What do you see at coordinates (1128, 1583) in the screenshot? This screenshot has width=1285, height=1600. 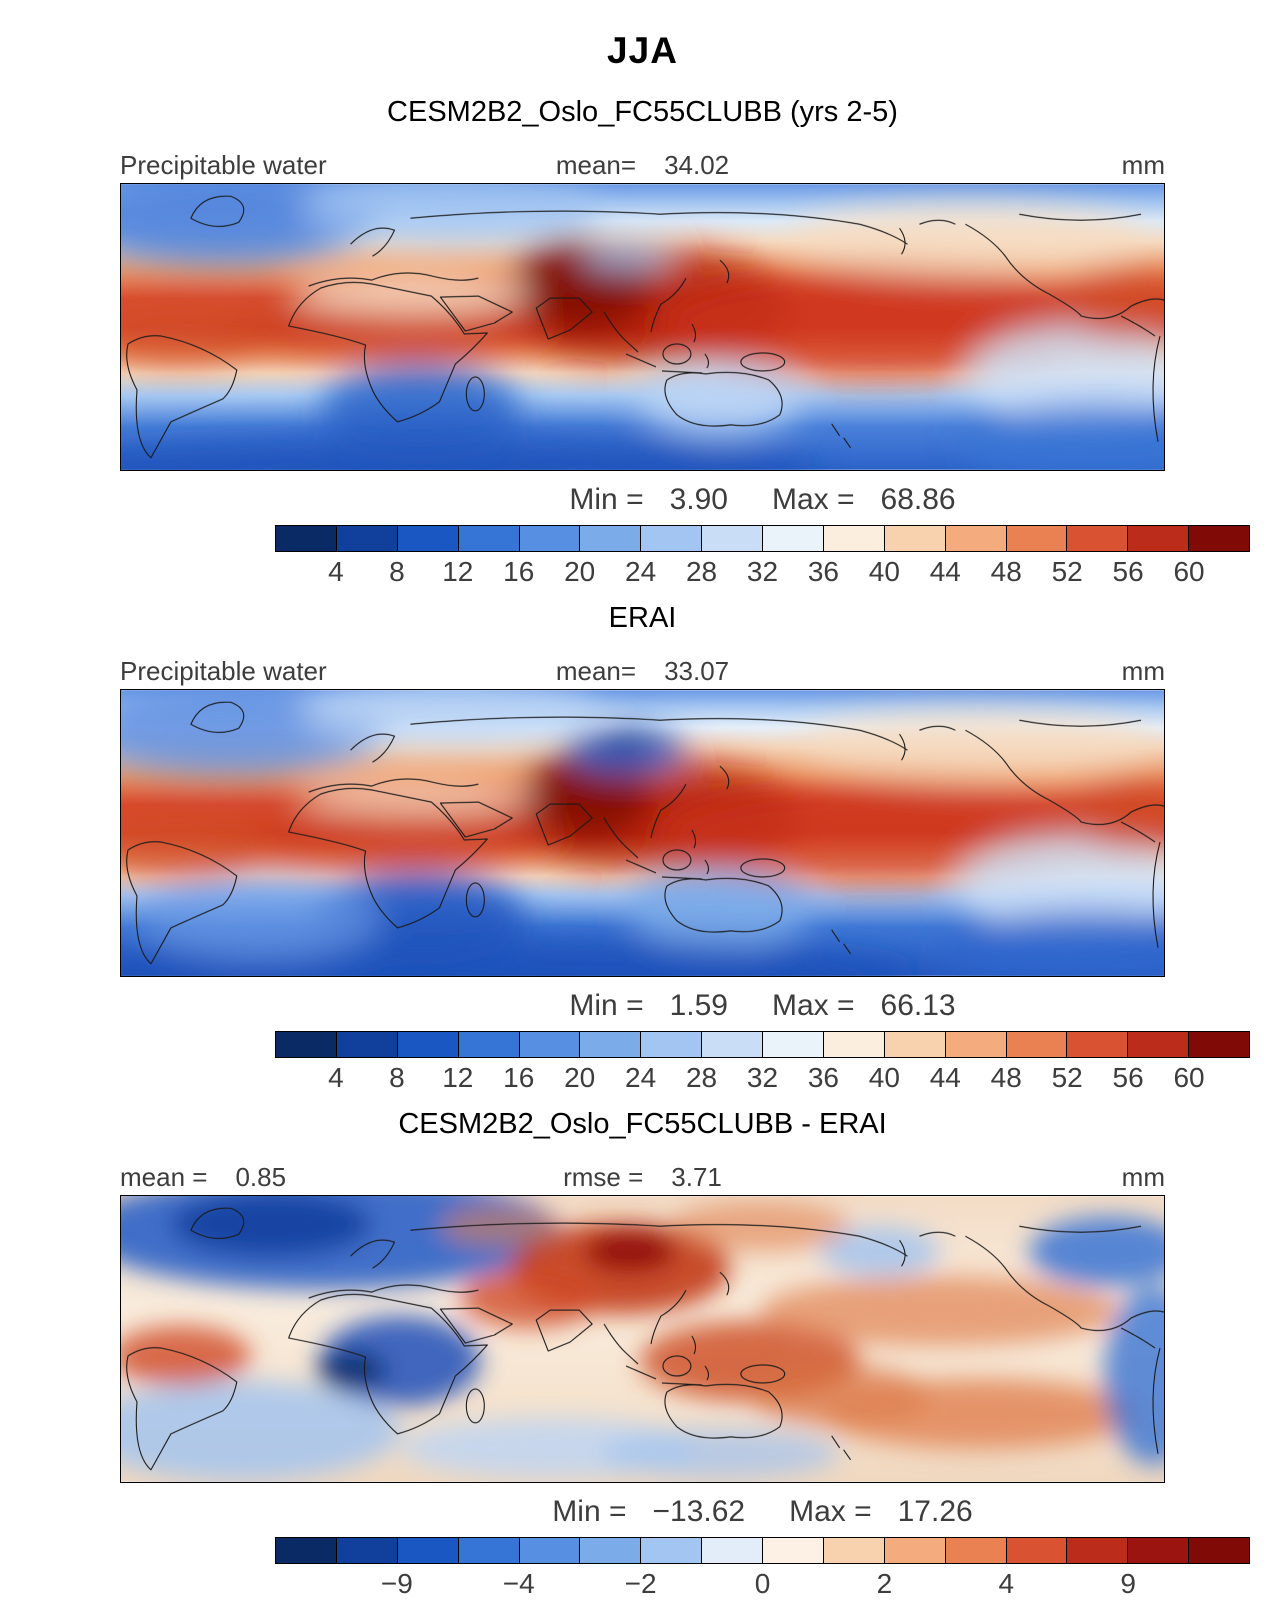 I see `colorbar-tick-label: 9` at bounding box center [1128, 1583].